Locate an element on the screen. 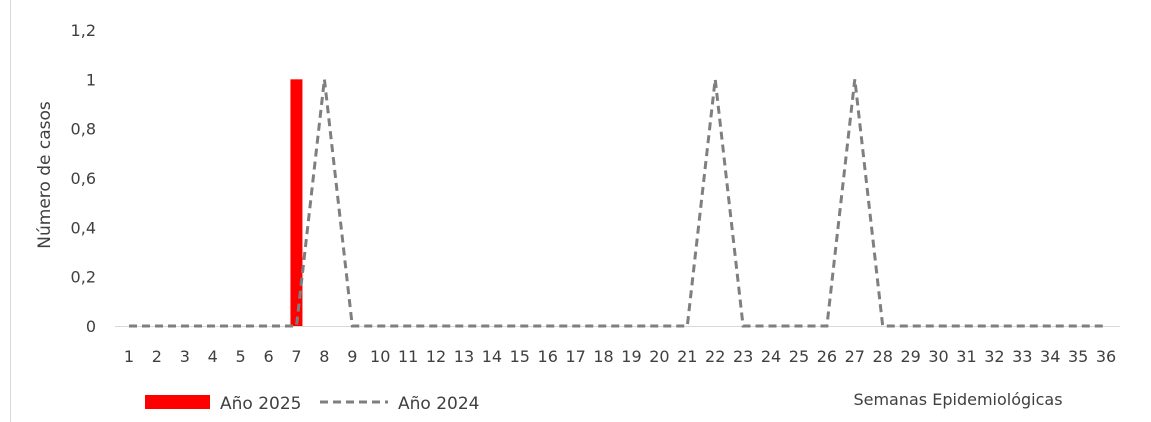 The width and height of the screenshot is (1151, 422). x-tick-label: 16 is located at coordinates (548, 356).